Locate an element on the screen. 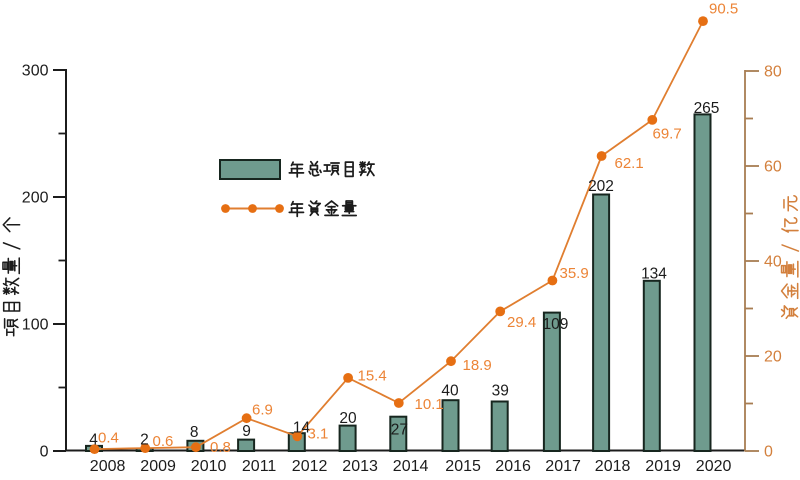 This screenshot has width=800, height=480. svg-text: 39 is located at coordinates (500, 391).